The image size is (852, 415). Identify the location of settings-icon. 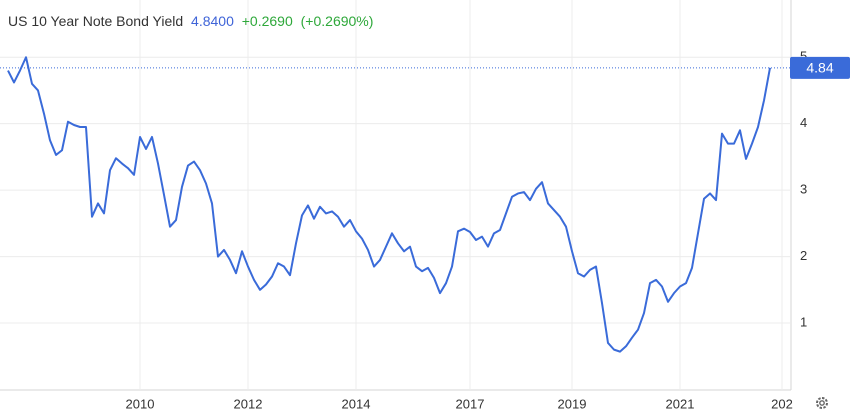
(822, 403).